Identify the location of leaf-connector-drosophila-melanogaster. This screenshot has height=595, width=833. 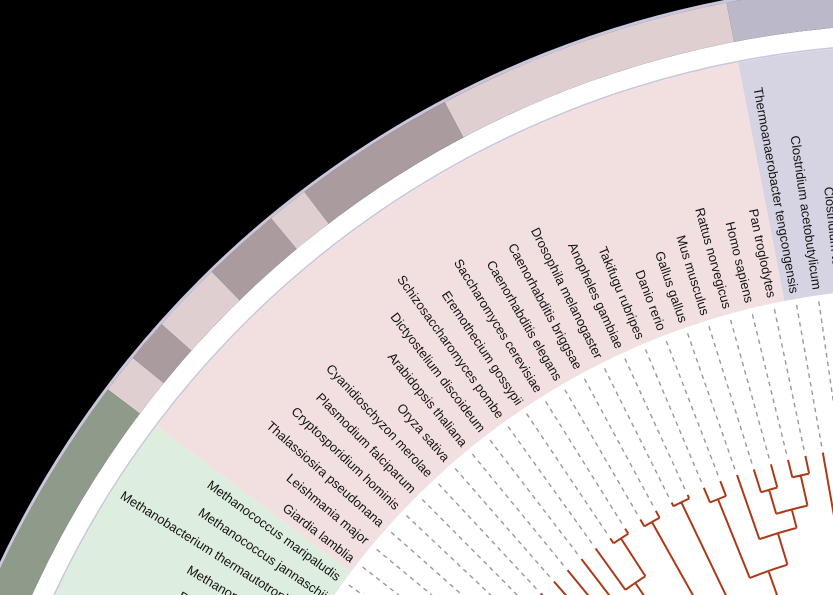
(636, 433).